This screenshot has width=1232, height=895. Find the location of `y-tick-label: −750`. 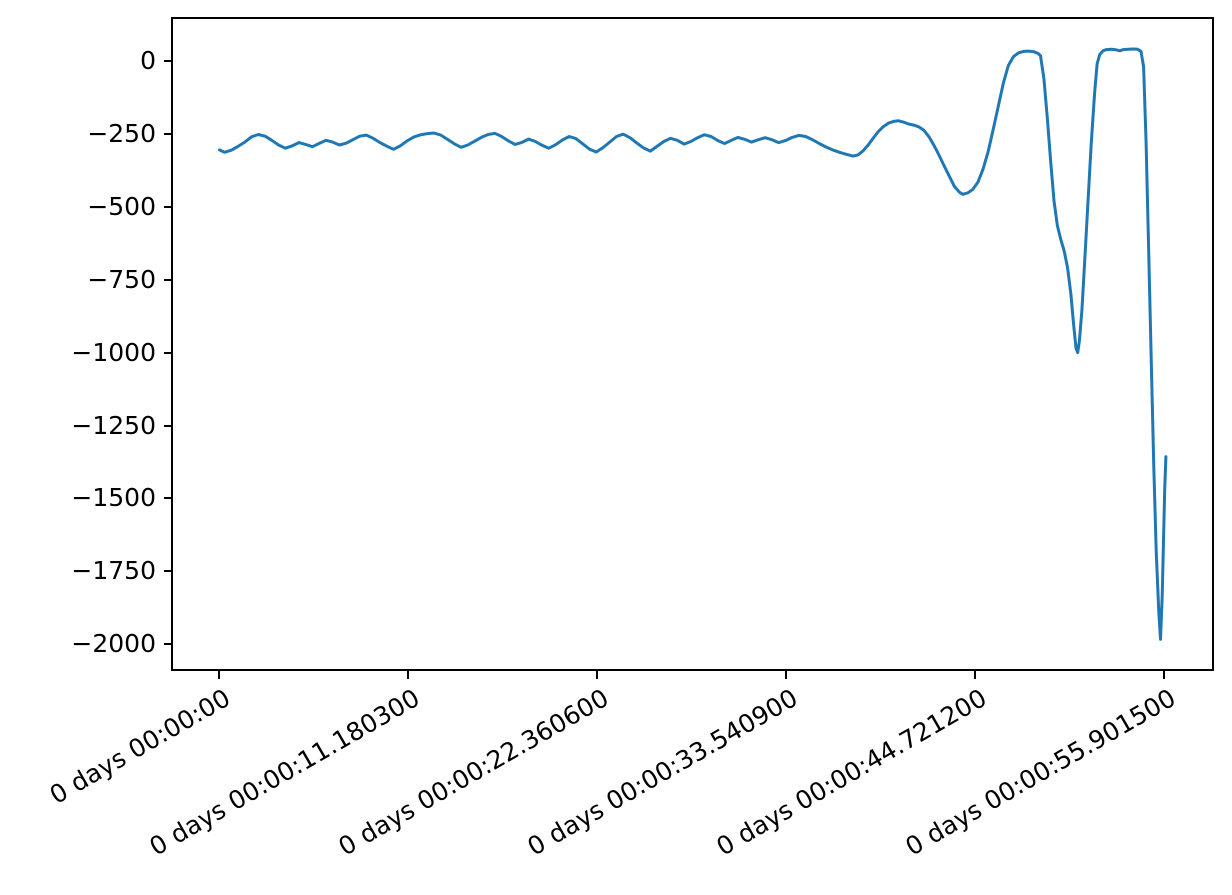

y-tick-label: −750 is located at coordinates (121, 279).